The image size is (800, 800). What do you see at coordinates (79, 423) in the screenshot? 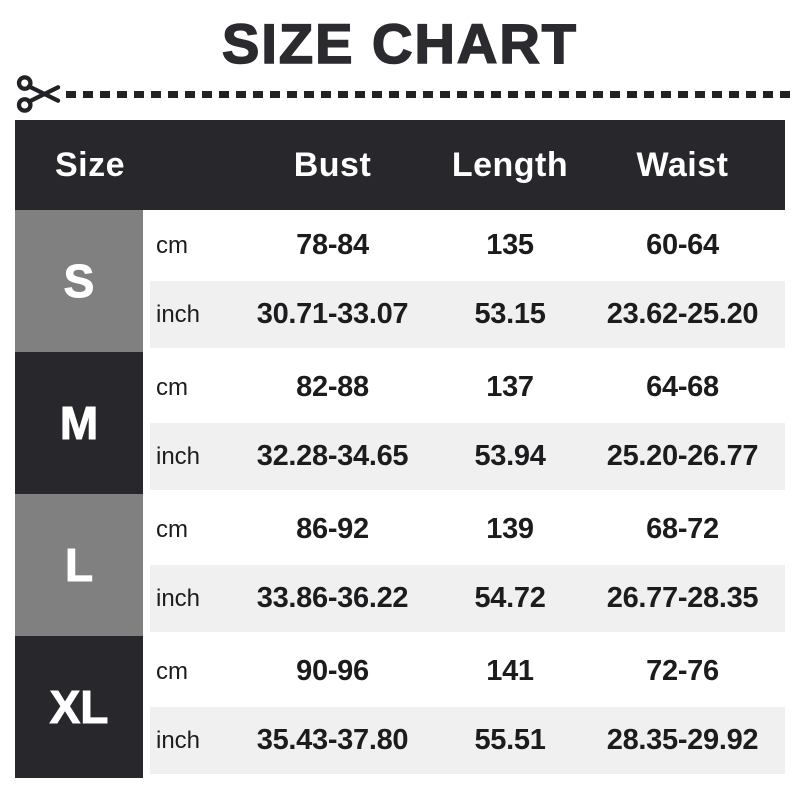
I see `size-label-m: M` at bounding box center [79, 423].